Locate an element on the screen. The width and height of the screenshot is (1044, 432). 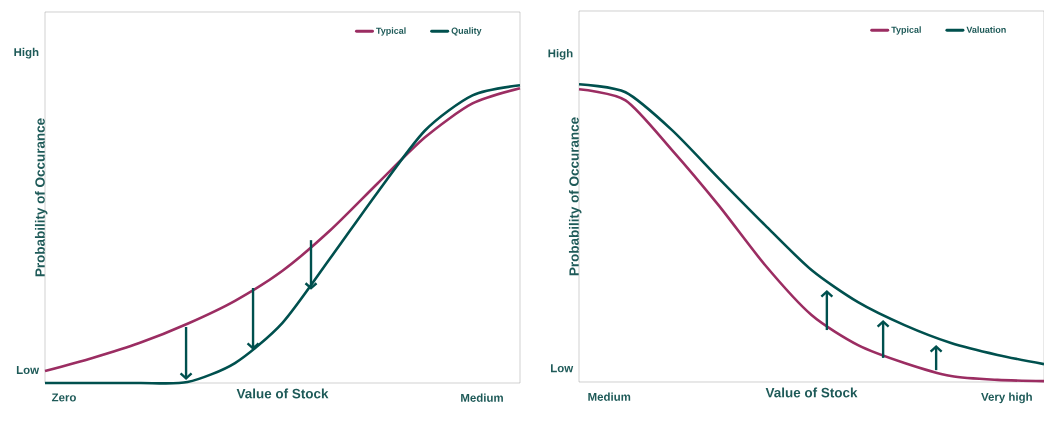
legend-label: Valuation is located at coordinates (986, 29).